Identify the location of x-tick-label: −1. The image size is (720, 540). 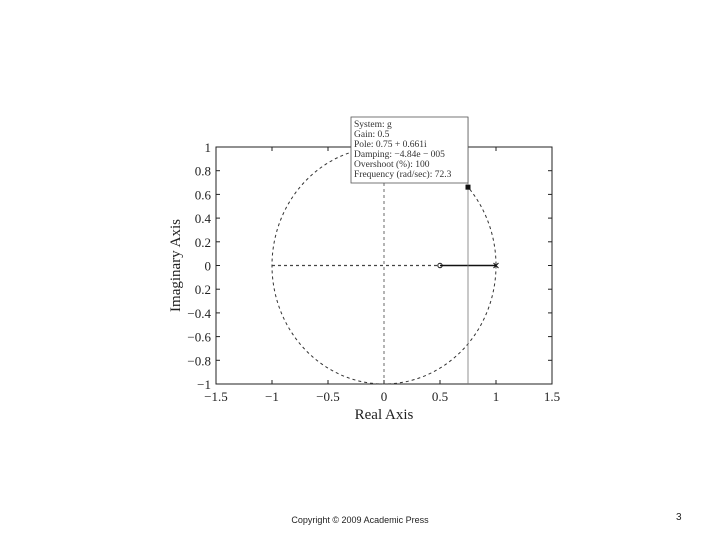
(272, 396).